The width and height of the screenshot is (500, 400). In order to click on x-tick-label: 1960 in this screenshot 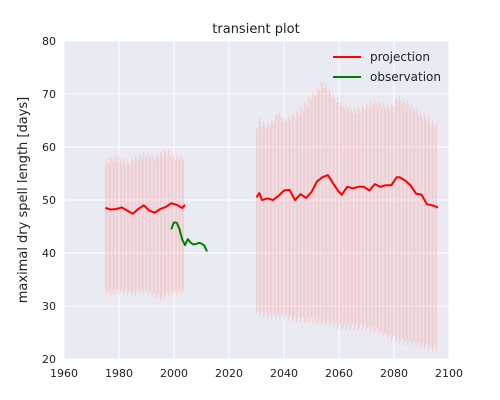, I will do `click(64, 373)`.